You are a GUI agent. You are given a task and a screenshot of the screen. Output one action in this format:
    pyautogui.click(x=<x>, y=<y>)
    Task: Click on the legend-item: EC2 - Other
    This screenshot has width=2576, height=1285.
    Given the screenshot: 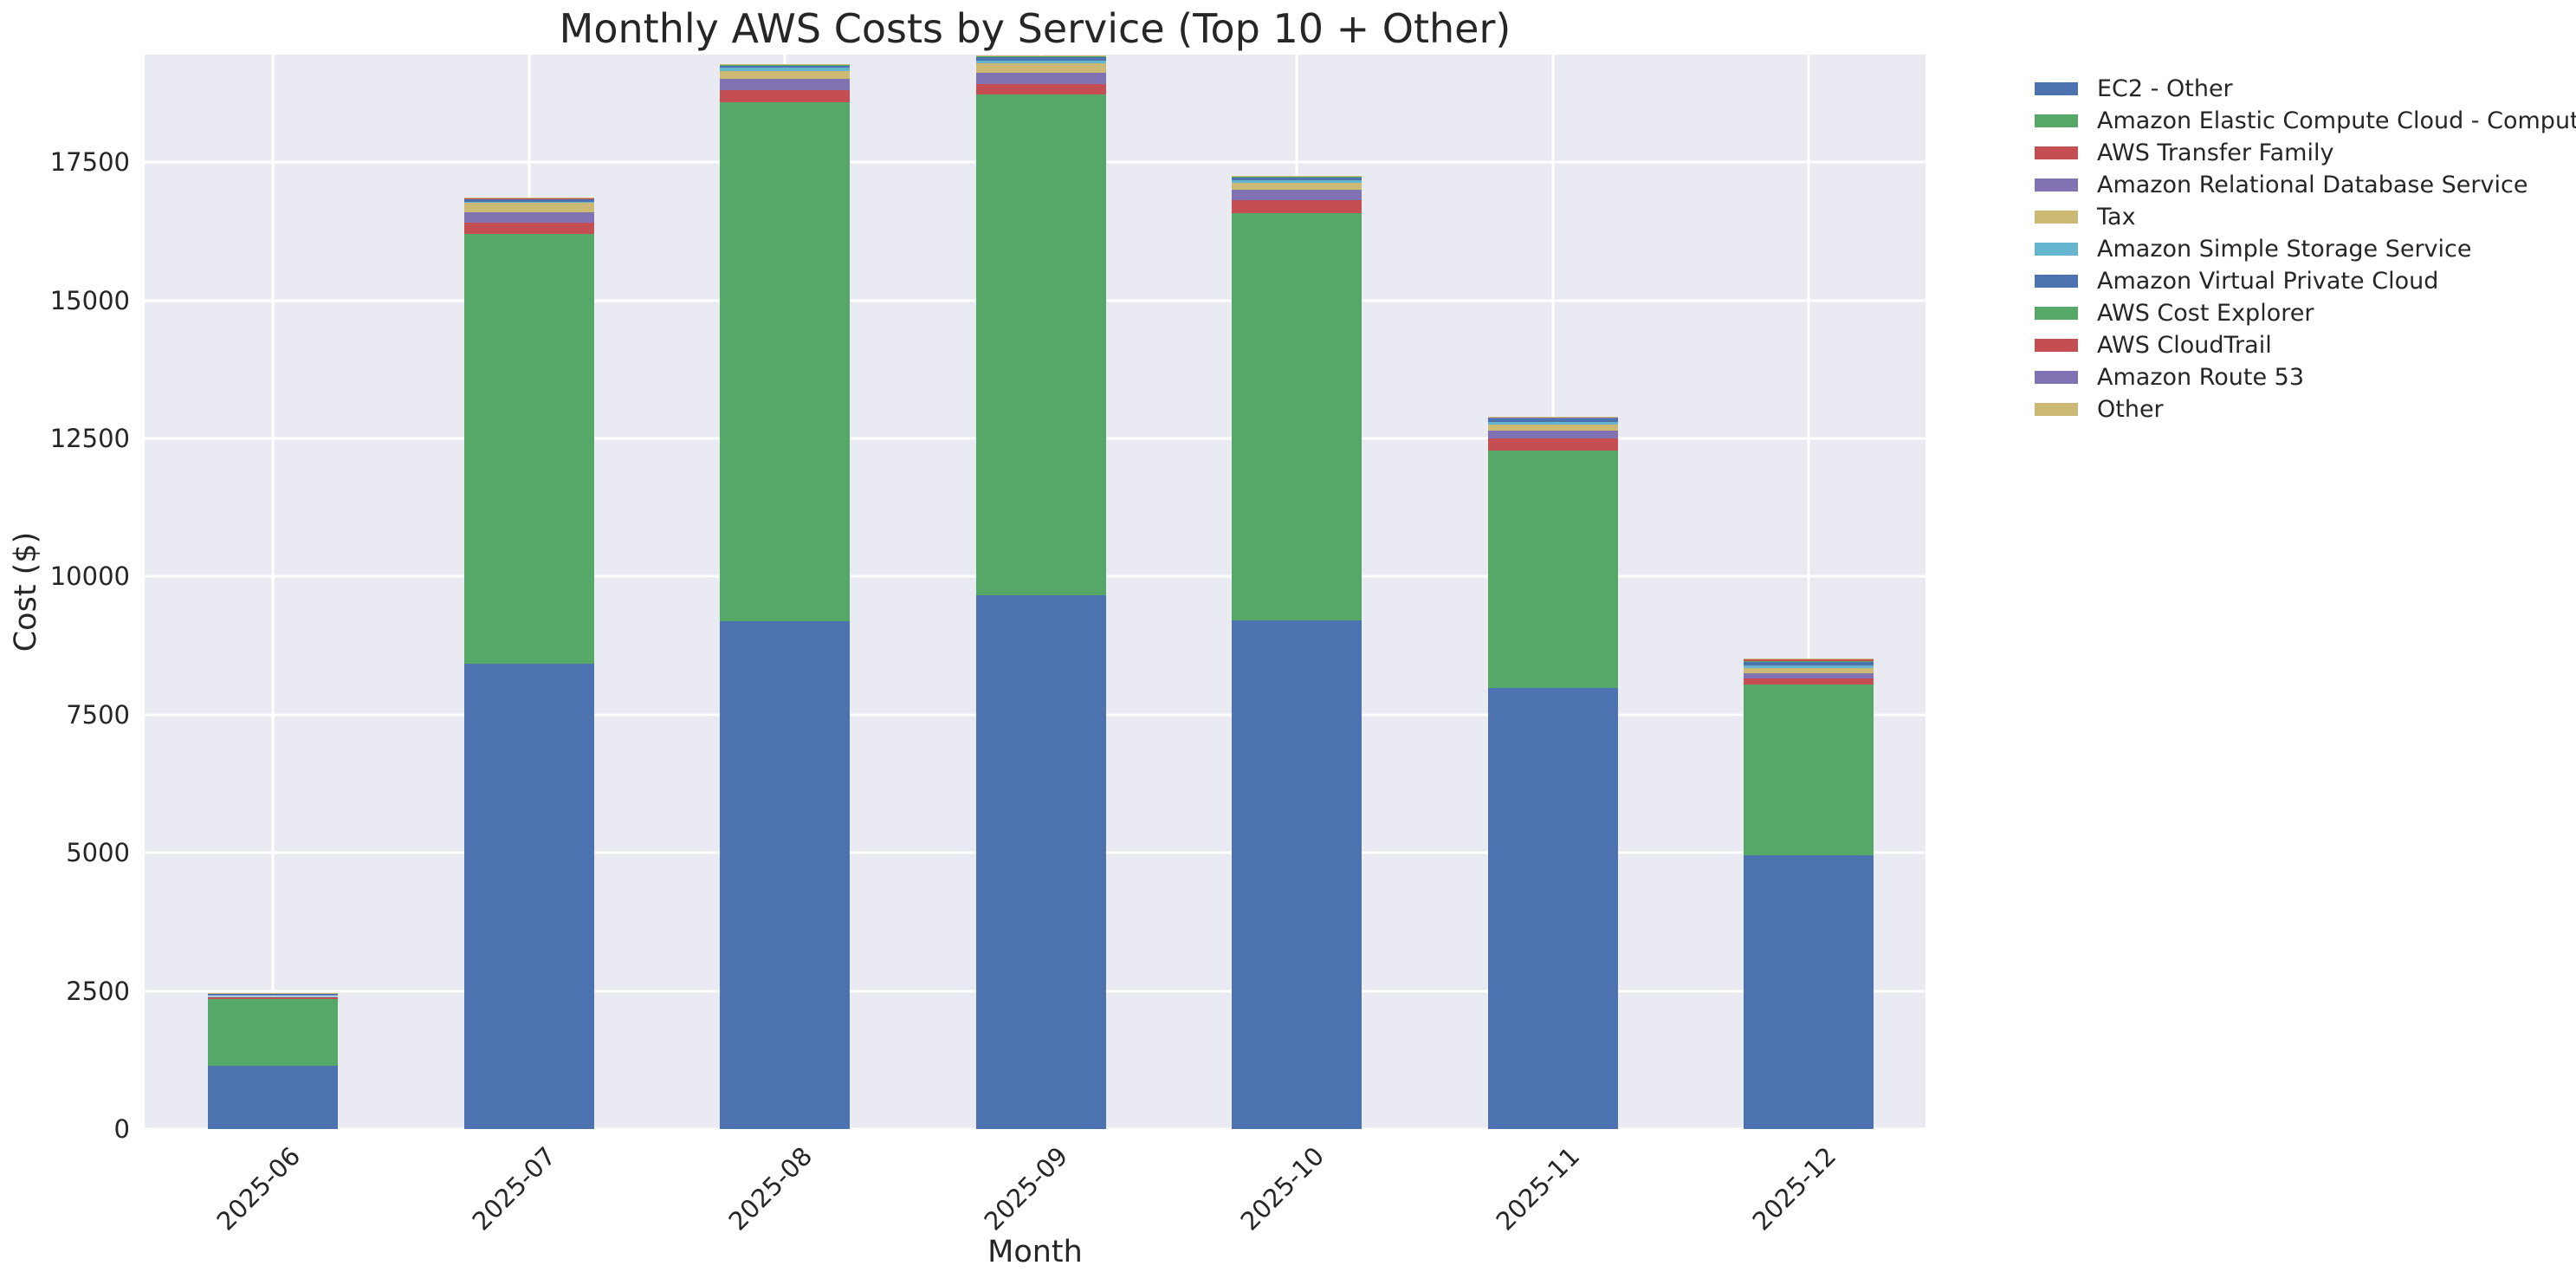 What is the action you would take?
    pyautogui.click(x=2305, y=89)
    